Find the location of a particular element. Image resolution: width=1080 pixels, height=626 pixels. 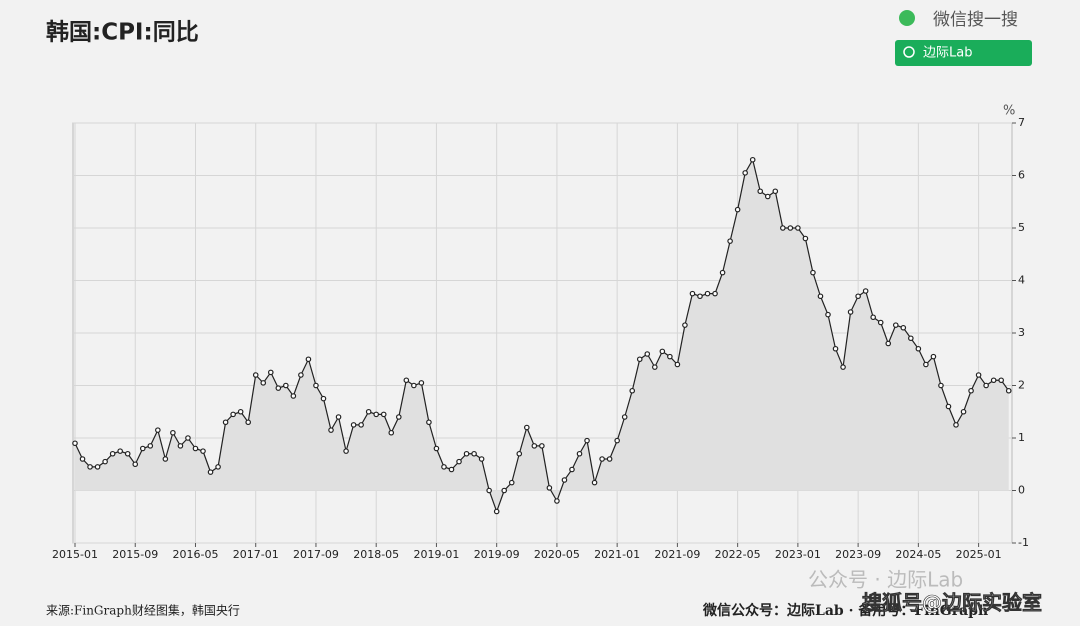

y-tick-label: 5 is located at coordinates (1021, 227).